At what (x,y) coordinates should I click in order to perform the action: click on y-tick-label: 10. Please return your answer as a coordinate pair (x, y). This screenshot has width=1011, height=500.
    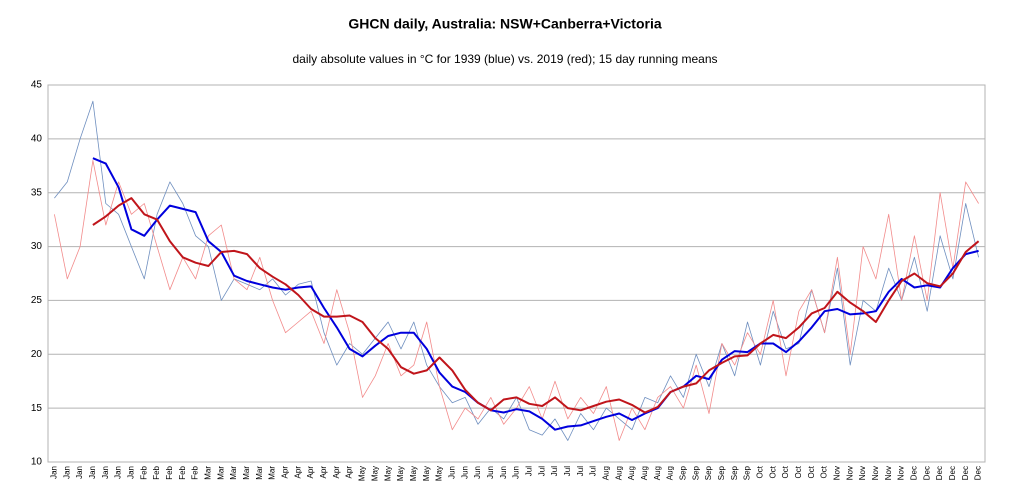
    Looking at the image, I should click on (37, 462).